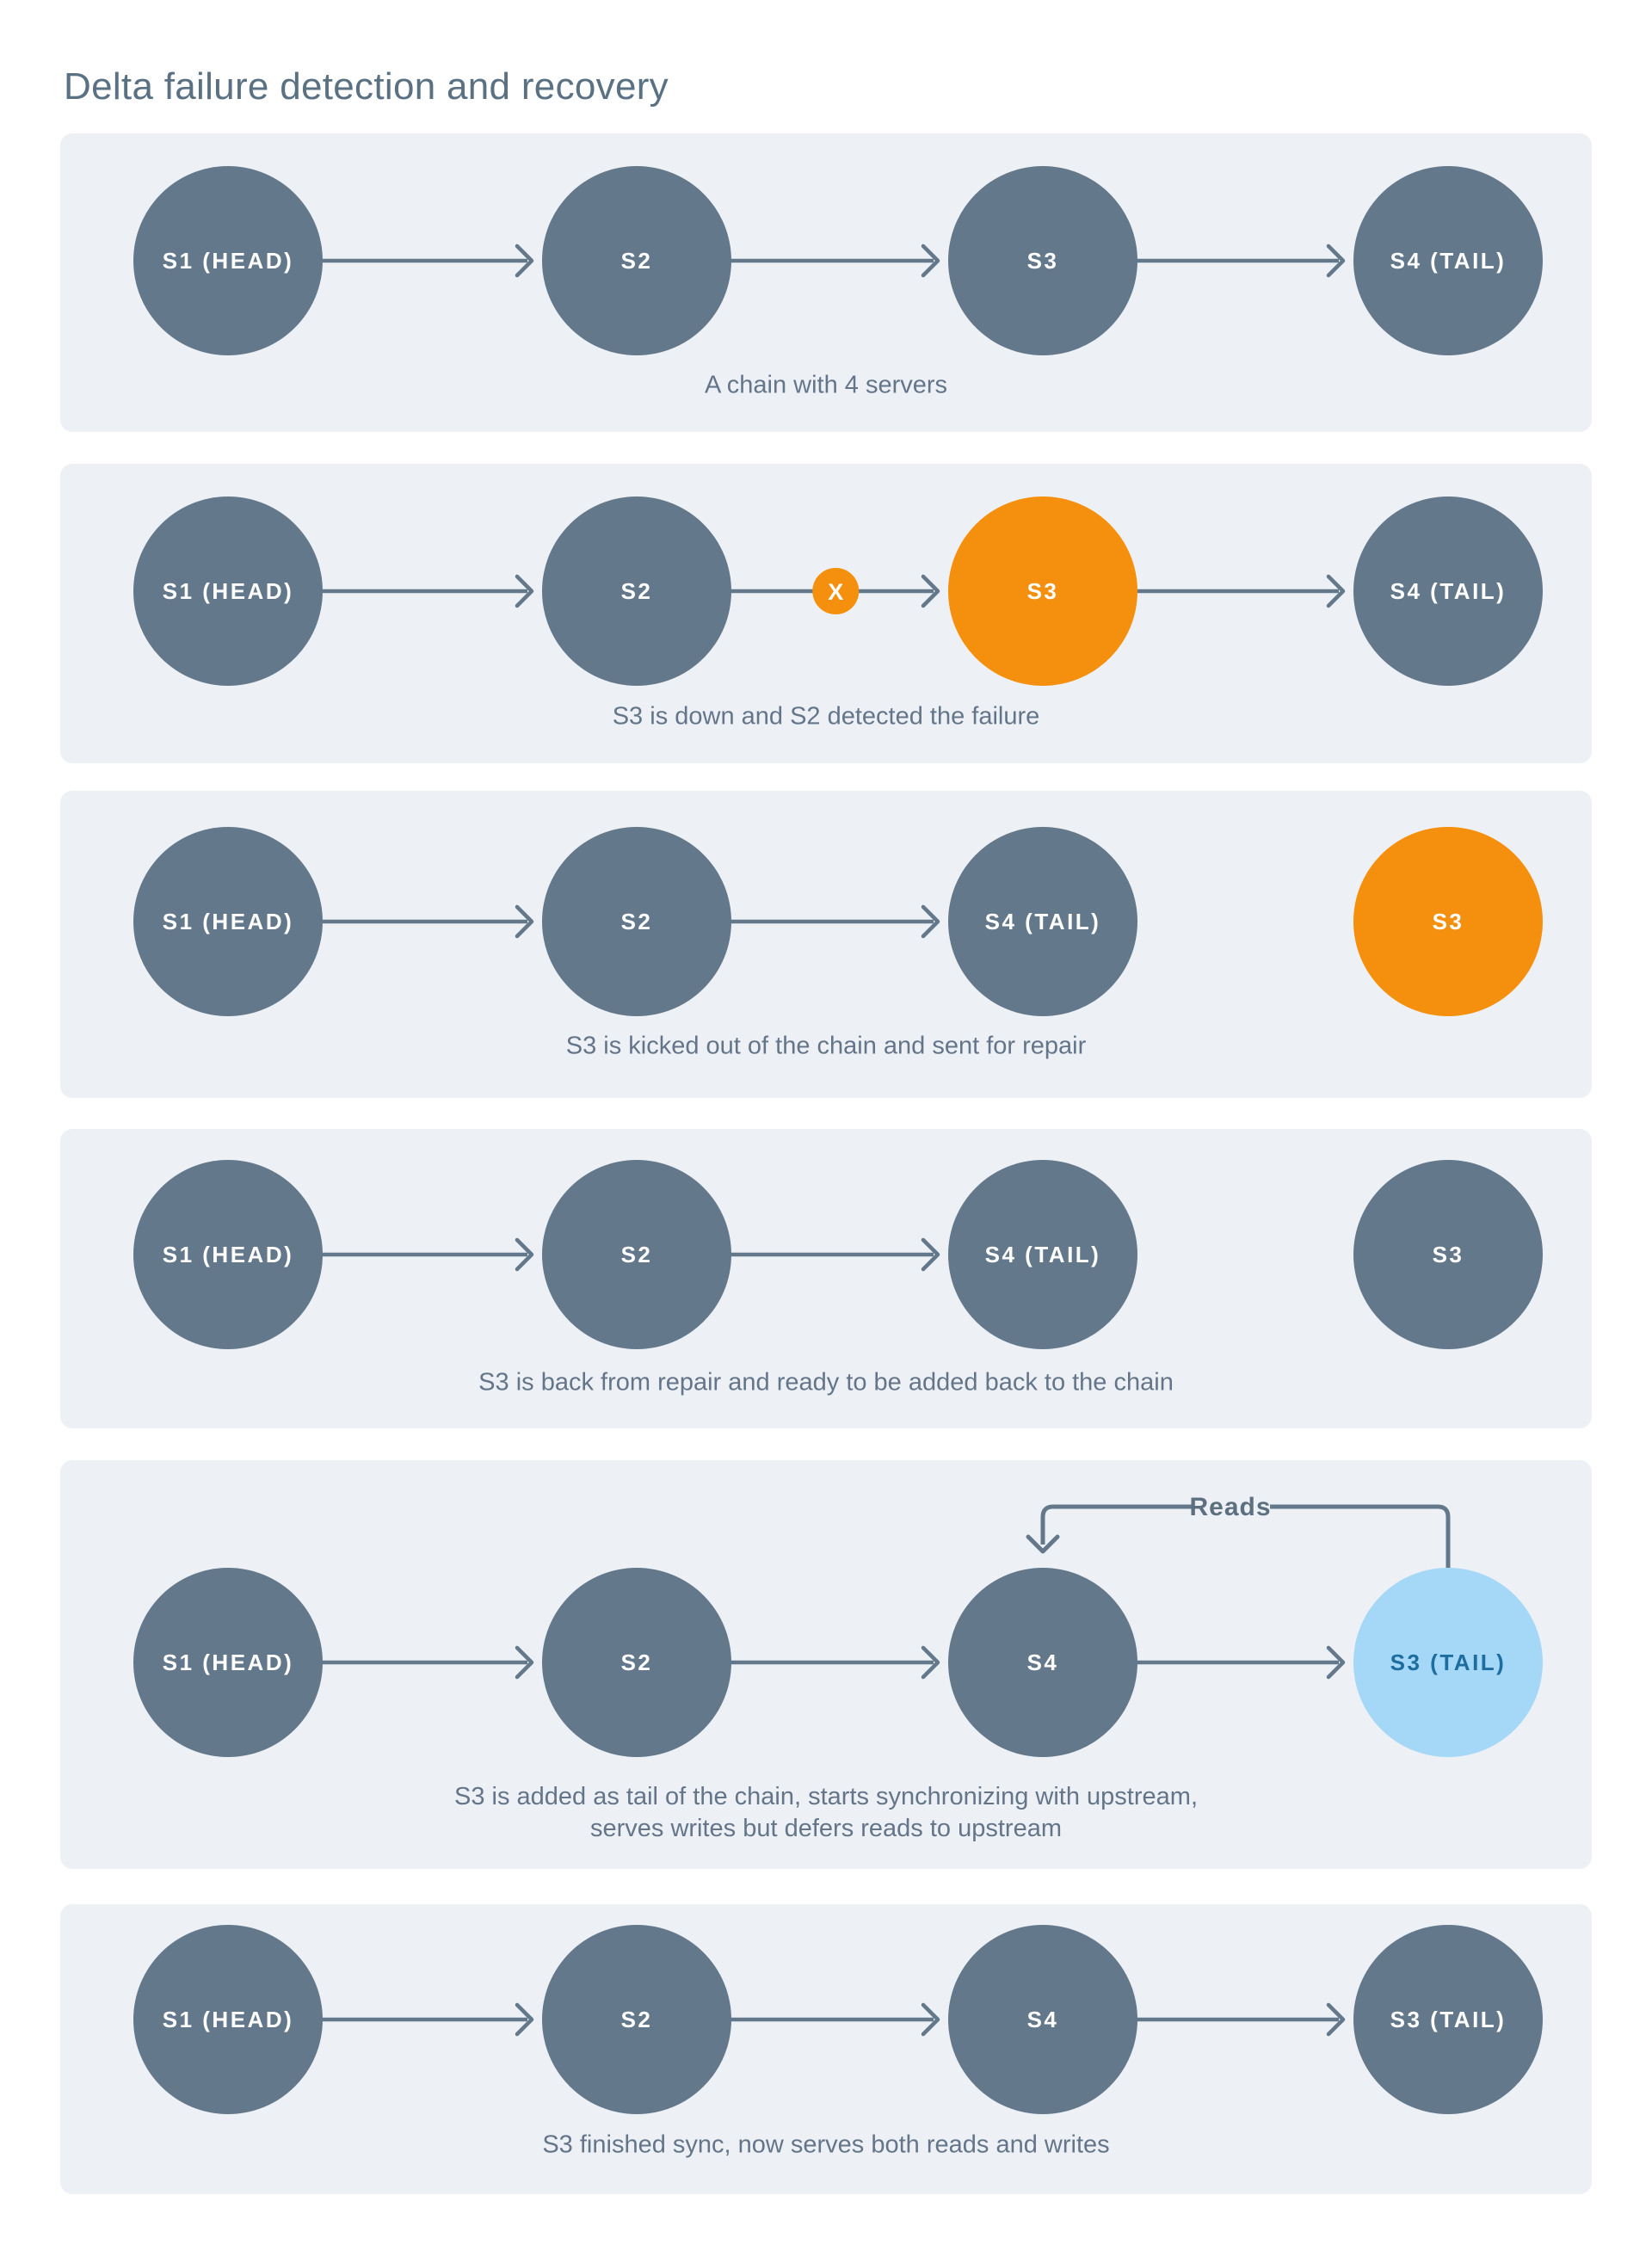 This screenshot has width=1652, height=2257. I want to click on panel-caption: S3 is down and S2 detected the failure, so click(826, 717).